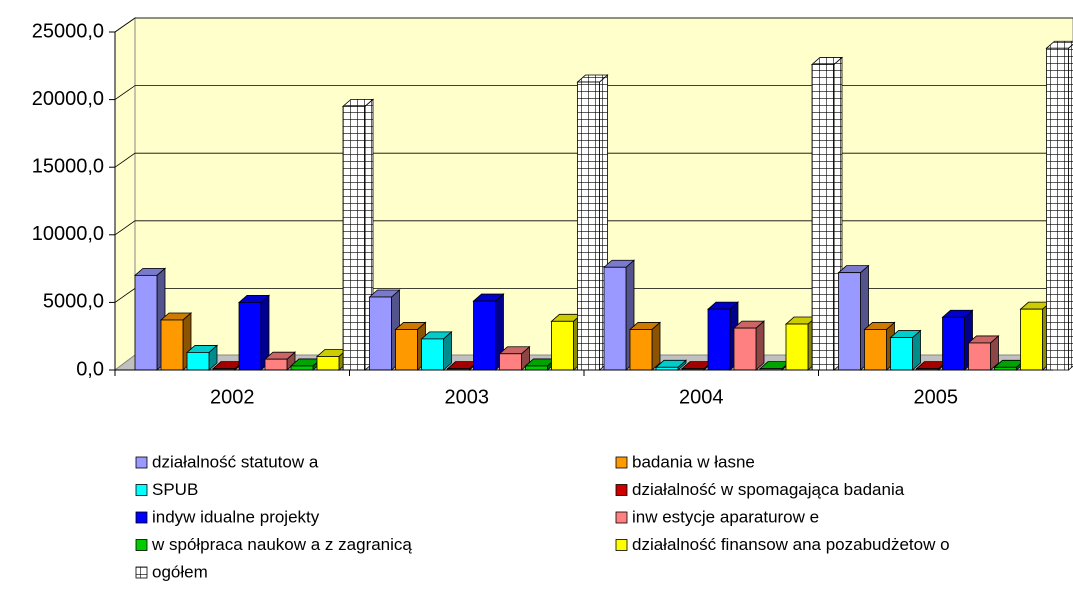  What do you see at coordinates (180, 571) in the screenshot?
I see `legend-label: ogółem` at bounding box center [180, 571].